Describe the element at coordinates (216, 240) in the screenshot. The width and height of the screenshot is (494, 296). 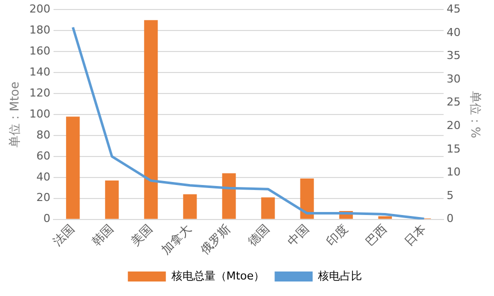
I see `x-tick-label: 俄罗斯` at that location.